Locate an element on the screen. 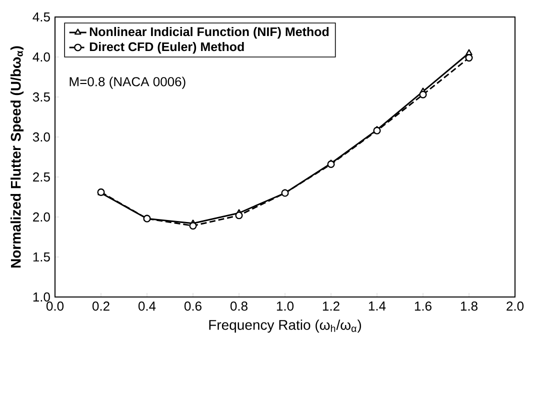 The image size is (546, 400). x-axis-title: Frequency Ratio (ω$_{h}$/ω$_{α}$) is located at coordinates (285, 326).